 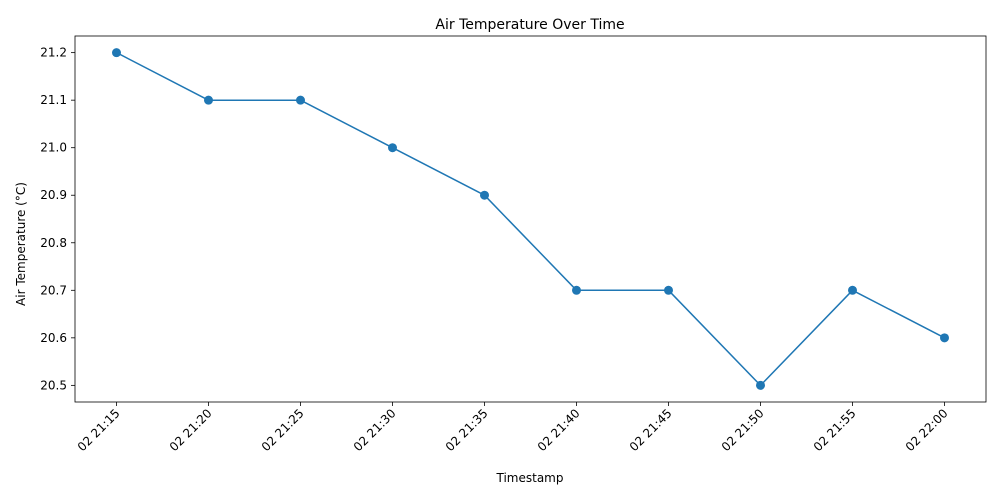 What do you see at coordinates (375, 430) in the screenshot?
I see `x-tick-label: 02 21:30` at bounding box center [375, 430].